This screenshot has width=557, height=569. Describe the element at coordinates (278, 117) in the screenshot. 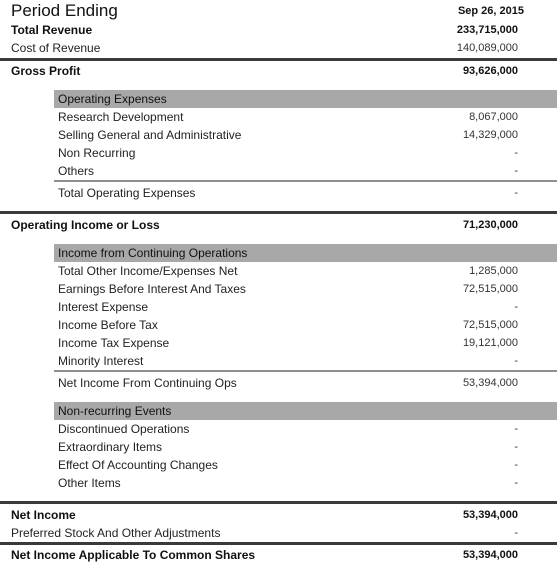

I see `research-development-row: Research Development 8,067,000` at that location.